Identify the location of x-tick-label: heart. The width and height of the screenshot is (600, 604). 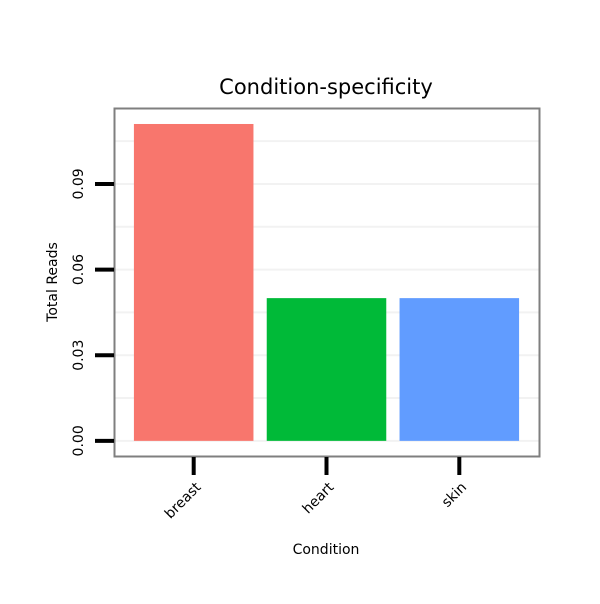
(319, 498).